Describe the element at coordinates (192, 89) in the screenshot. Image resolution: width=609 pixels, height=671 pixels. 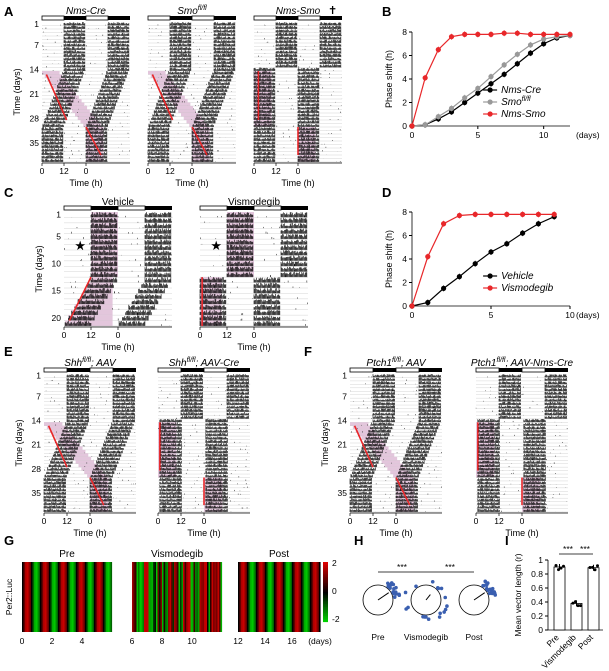
I see `actogram-A2` at that location.